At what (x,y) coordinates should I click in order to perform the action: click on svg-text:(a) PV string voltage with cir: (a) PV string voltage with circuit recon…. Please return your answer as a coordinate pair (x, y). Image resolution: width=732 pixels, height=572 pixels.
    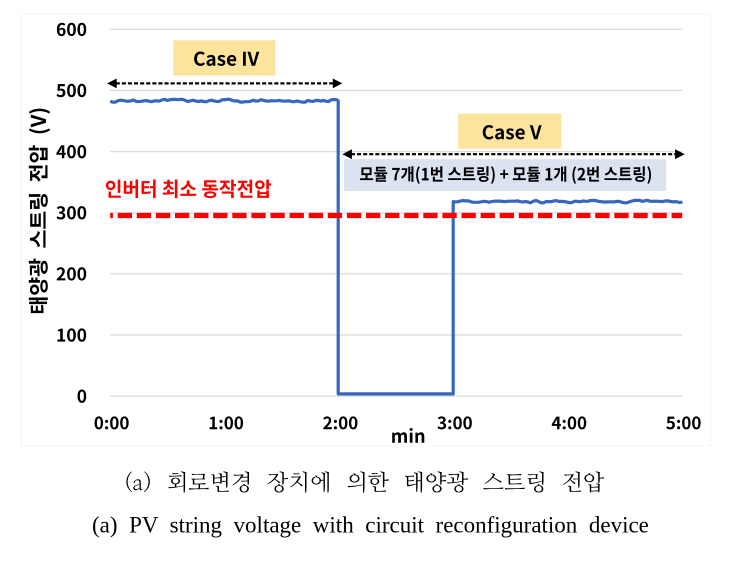
    Looking at the image, I should click on (370, 525).